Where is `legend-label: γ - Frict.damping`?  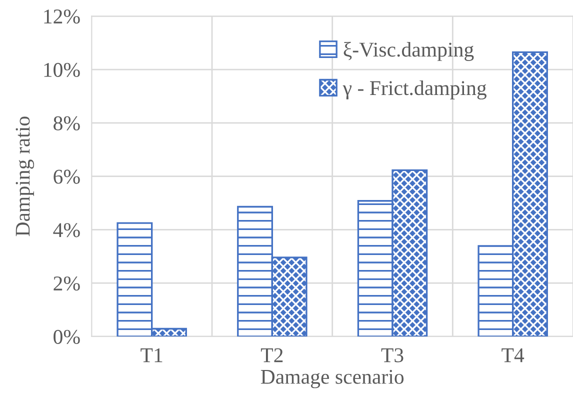
legend-label: γ - Frict.damping is located at coordinates (414, 90).